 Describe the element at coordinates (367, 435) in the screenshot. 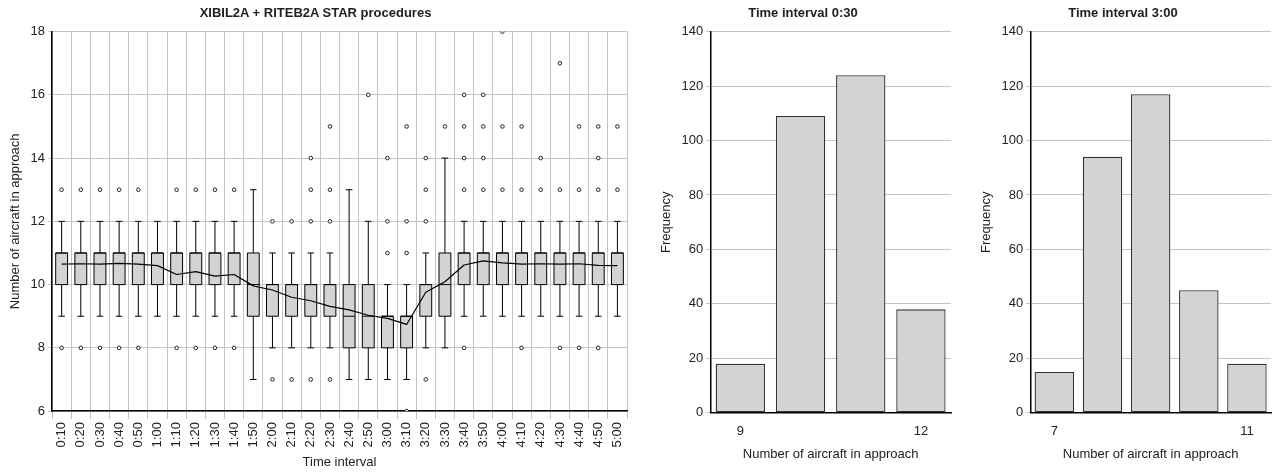

I see `x-tick-label: 2:50` at that location.